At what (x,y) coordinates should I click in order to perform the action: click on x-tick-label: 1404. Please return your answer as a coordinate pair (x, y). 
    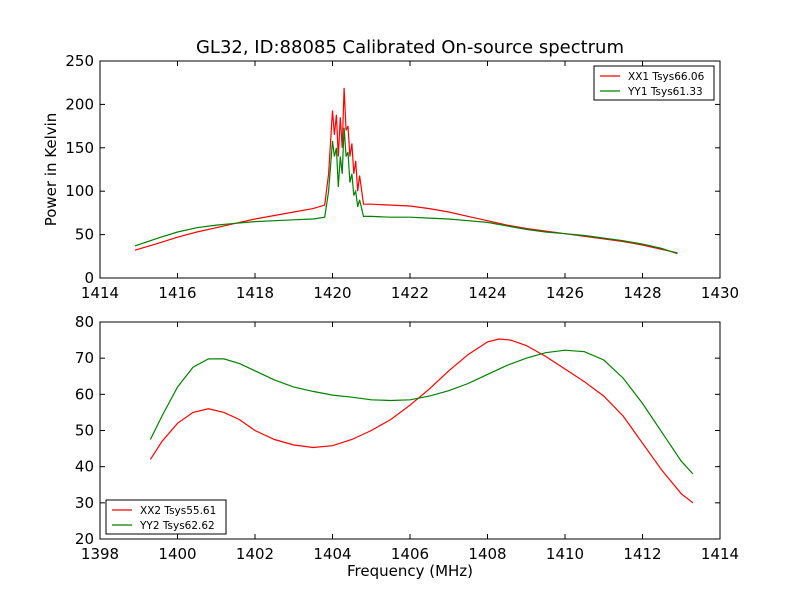
    Looking at the image, I should click on (332, 554).